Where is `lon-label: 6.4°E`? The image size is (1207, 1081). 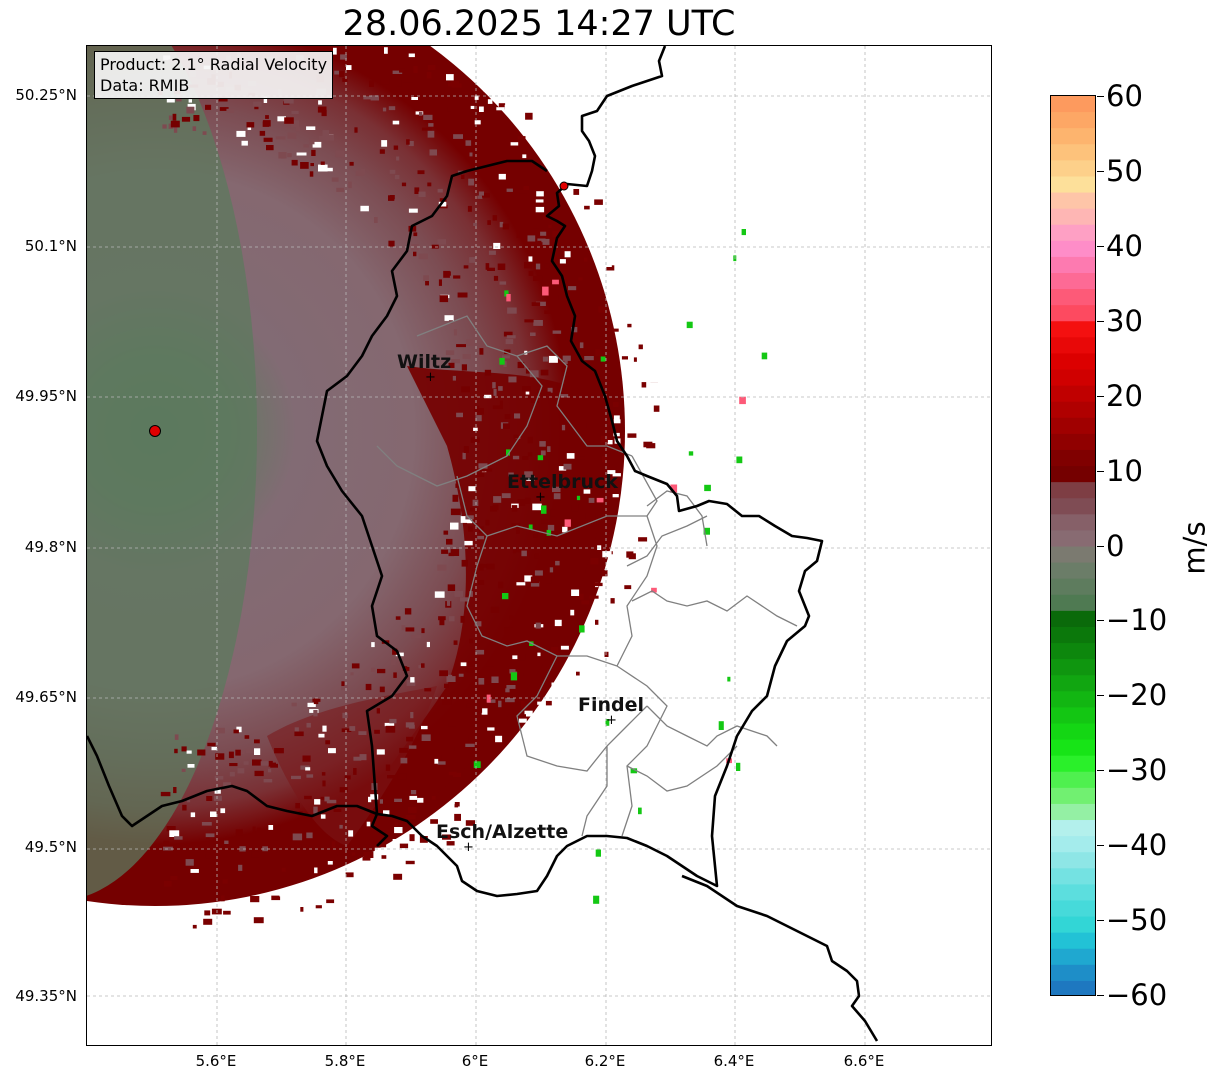 lon-label: 6.4°E is located at coordinates (734, 1061).